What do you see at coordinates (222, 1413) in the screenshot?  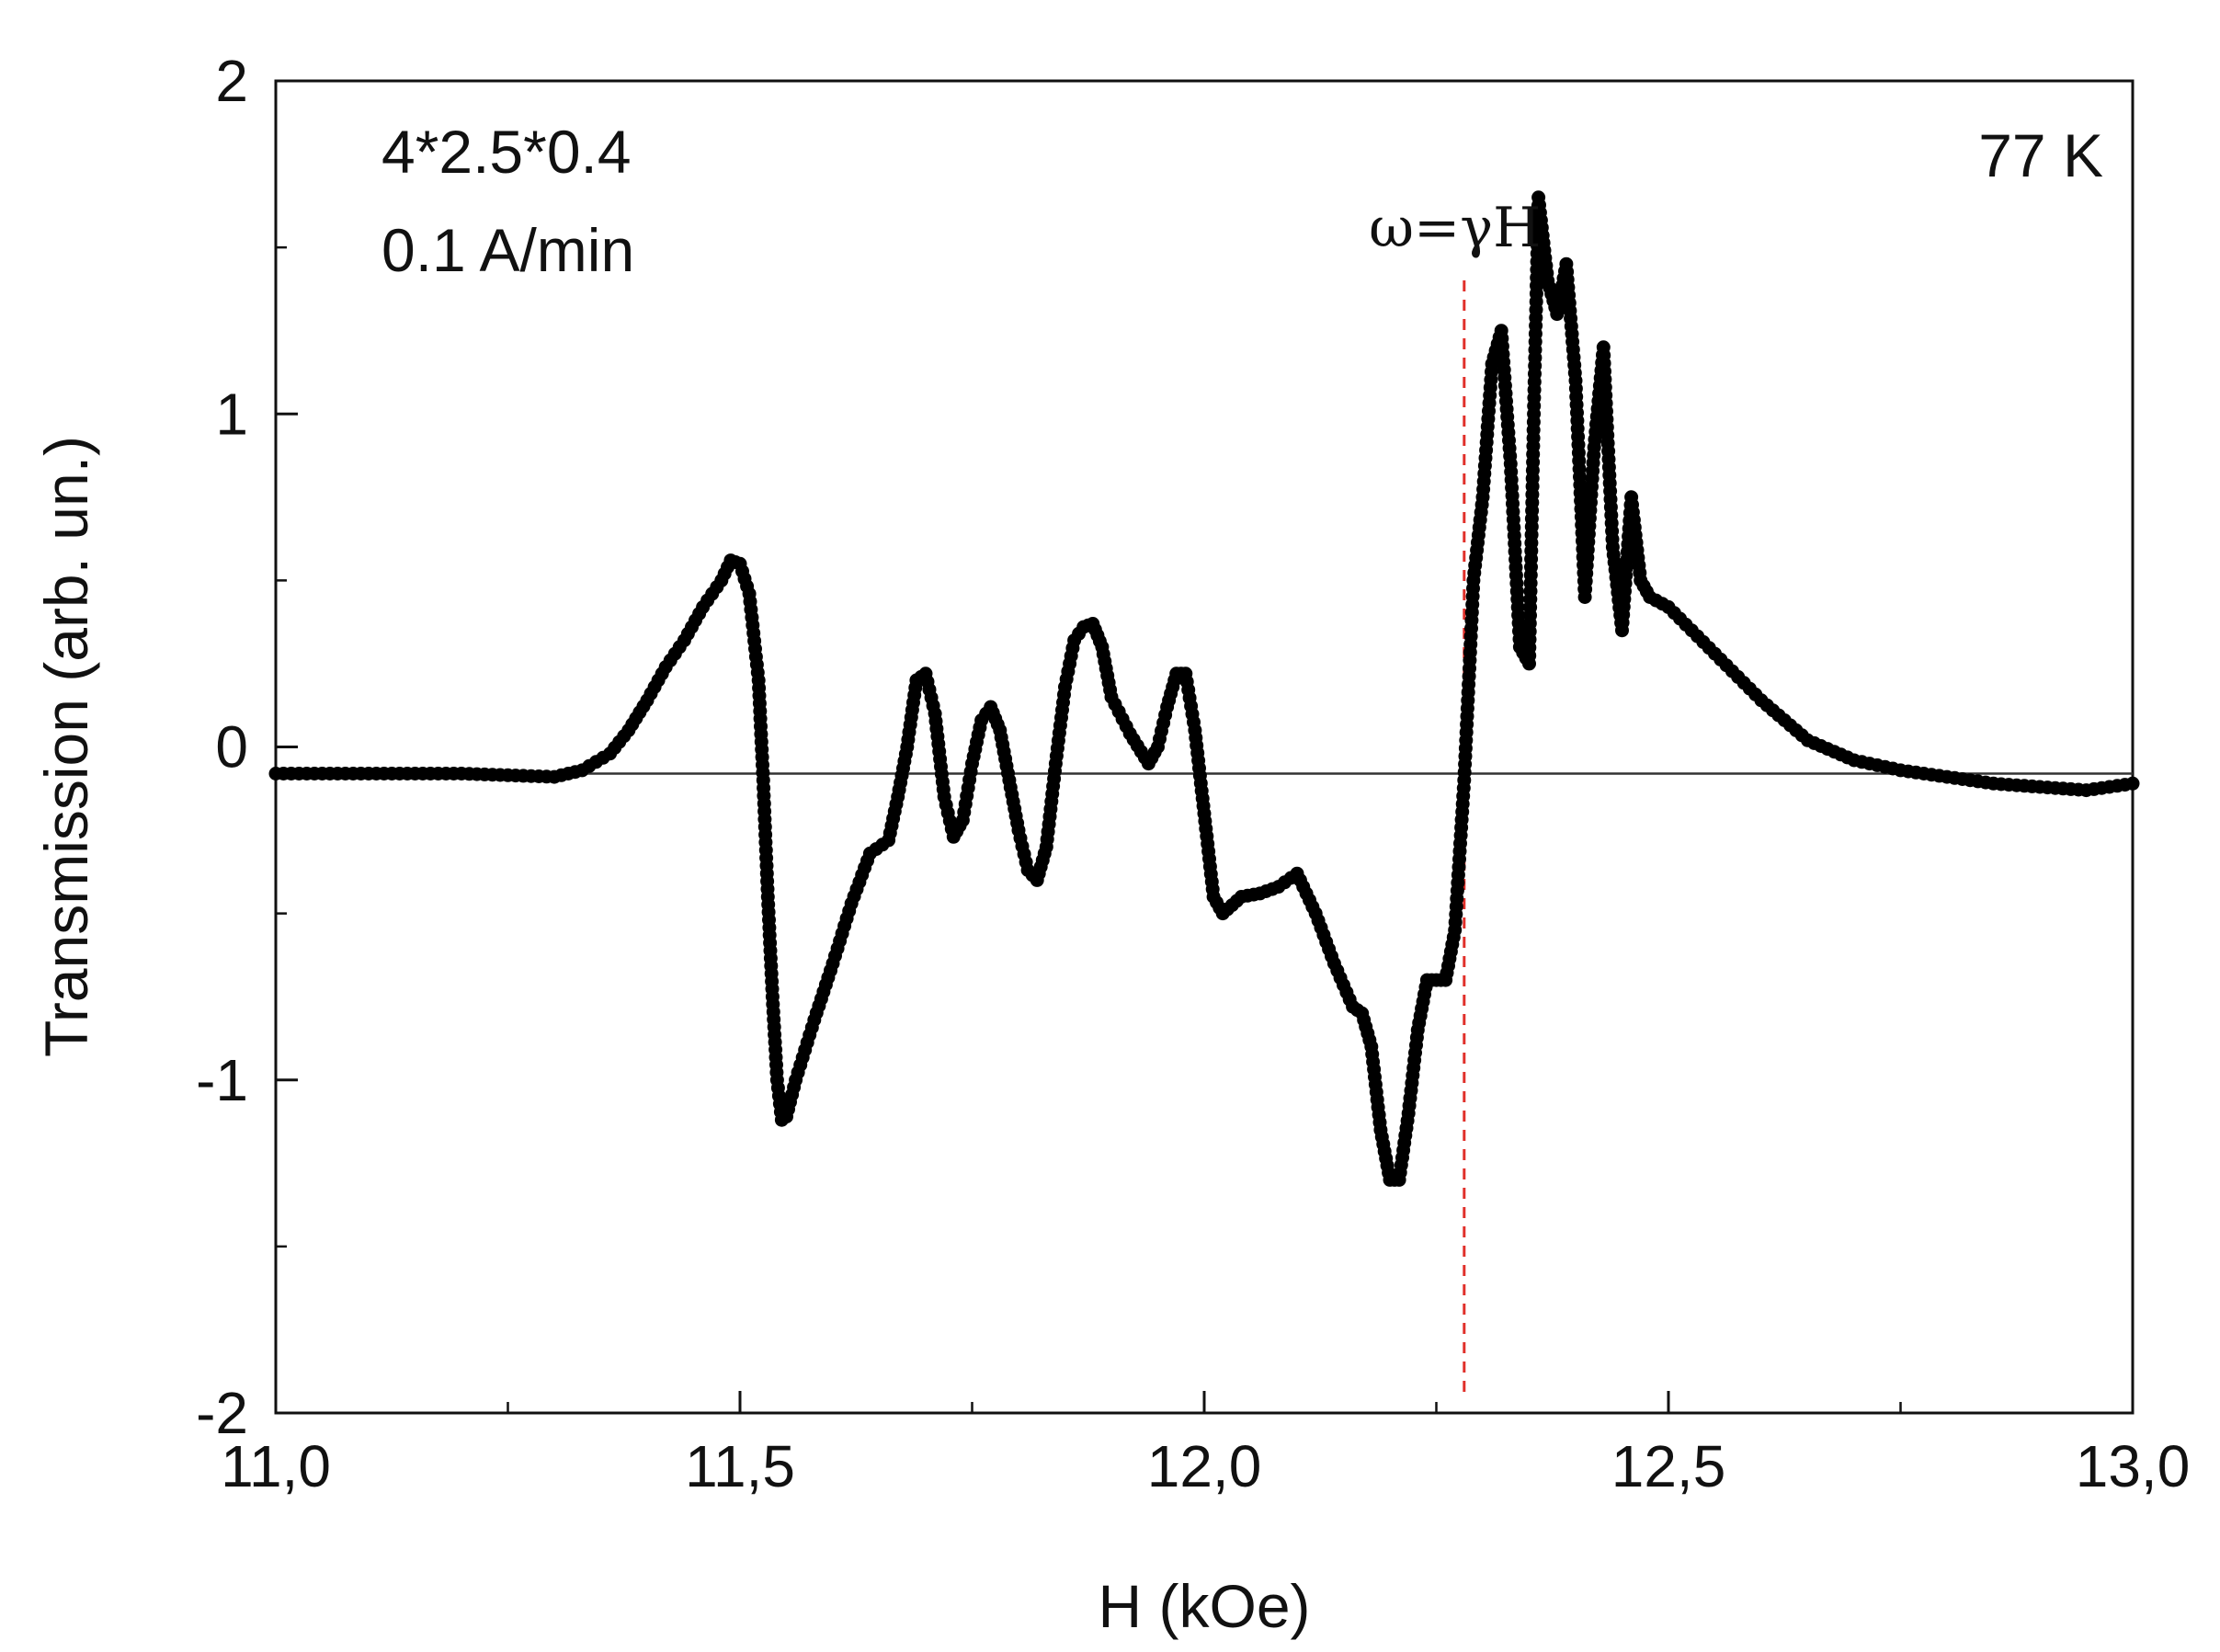 I see `y-tick-label: -2` at bounding box center [222, 1413].